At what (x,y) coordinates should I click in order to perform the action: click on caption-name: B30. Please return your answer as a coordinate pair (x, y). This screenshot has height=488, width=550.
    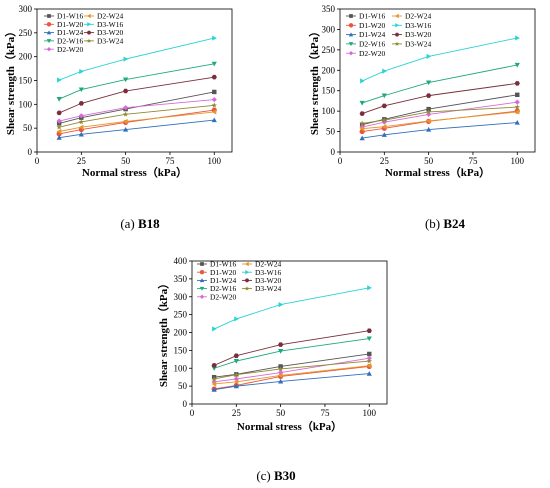
    Looking at the image, I should click on (285, 475).